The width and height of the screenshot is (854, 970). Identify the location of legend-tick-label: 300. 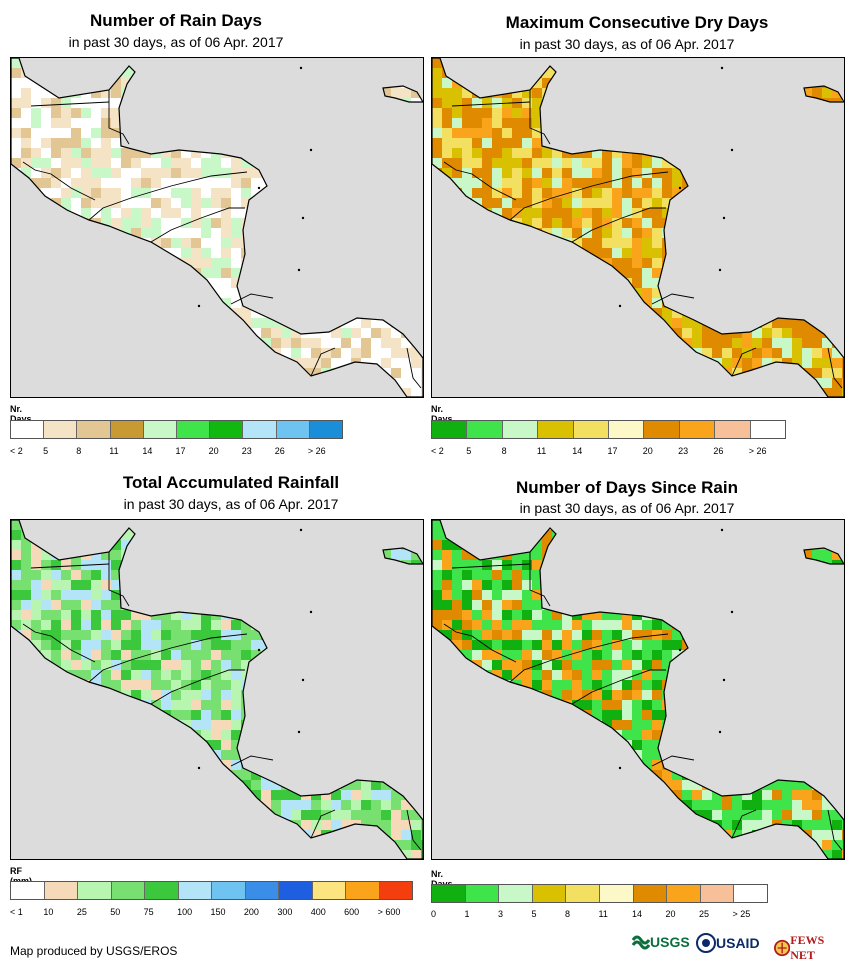
(285, 912).